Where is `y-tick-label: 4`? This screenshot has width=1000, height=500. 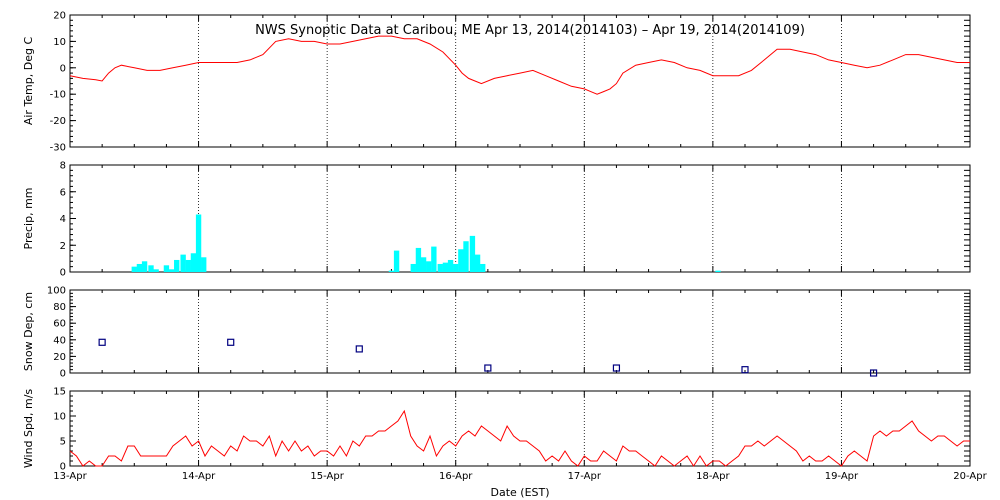
y-tick-label: 4 is located at coordinates (63, 219).